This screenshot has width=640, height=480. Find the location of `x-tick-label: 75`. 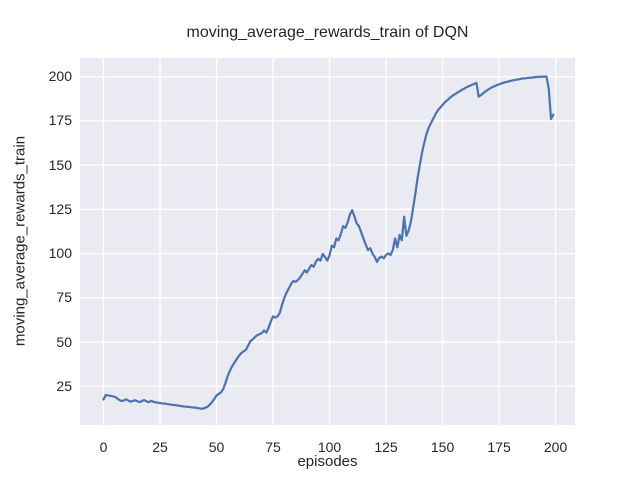

x-tick-label: 75 is located at coordinates (273, 447).